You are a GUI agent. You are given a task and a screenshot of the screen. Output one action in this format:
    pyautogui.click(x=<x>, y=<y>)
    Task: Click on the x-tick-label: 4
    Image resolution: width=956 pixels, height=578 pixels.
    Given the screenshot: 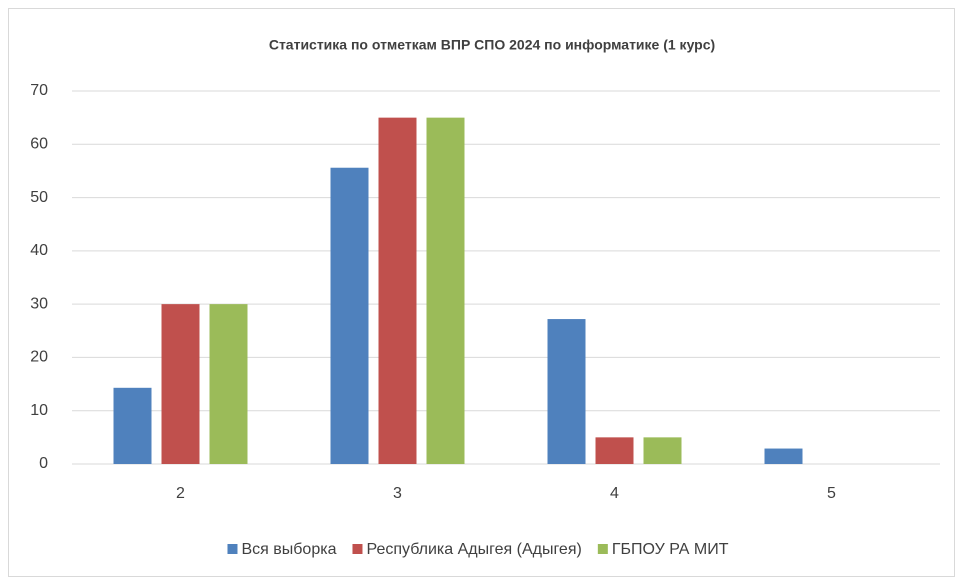 What is the action you would take?
    pyautogui.click(x=614, y=493)
    